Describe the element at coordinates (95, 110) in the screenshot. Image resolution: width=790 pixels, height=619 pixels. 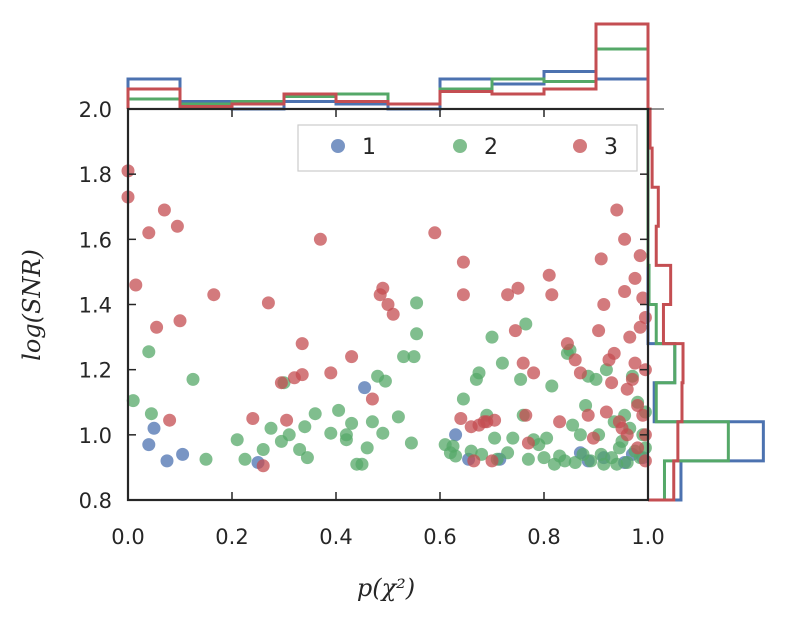
I see `y-tick-label: 2.0` at that location.